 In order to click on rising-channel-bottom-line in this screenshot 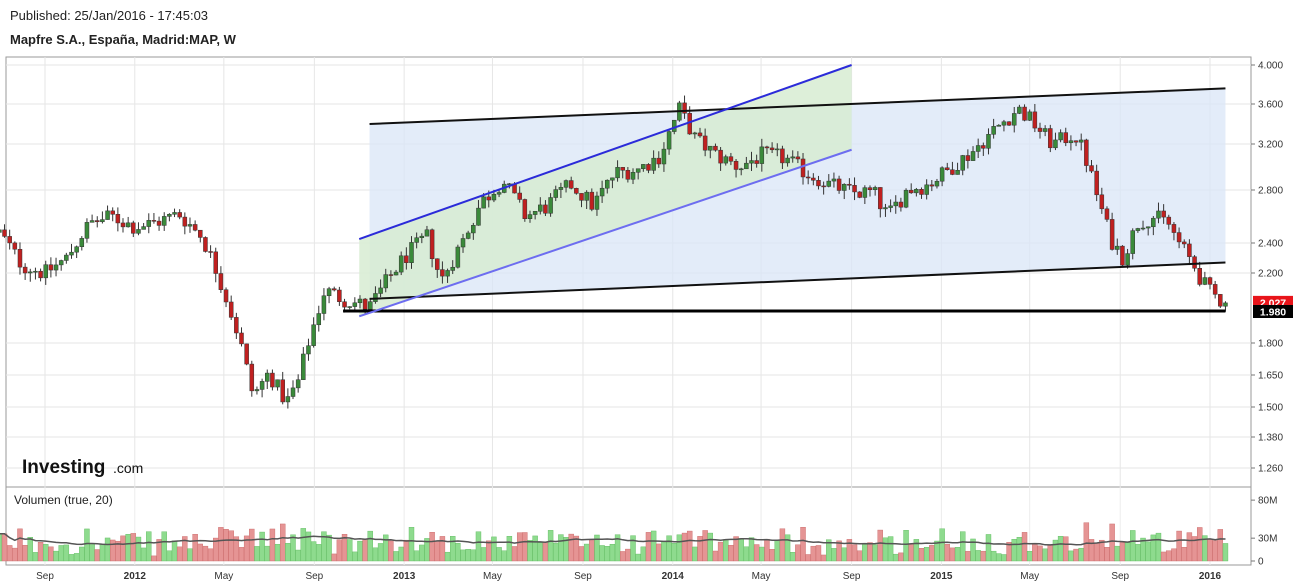, I will do `click(605, 233)`.